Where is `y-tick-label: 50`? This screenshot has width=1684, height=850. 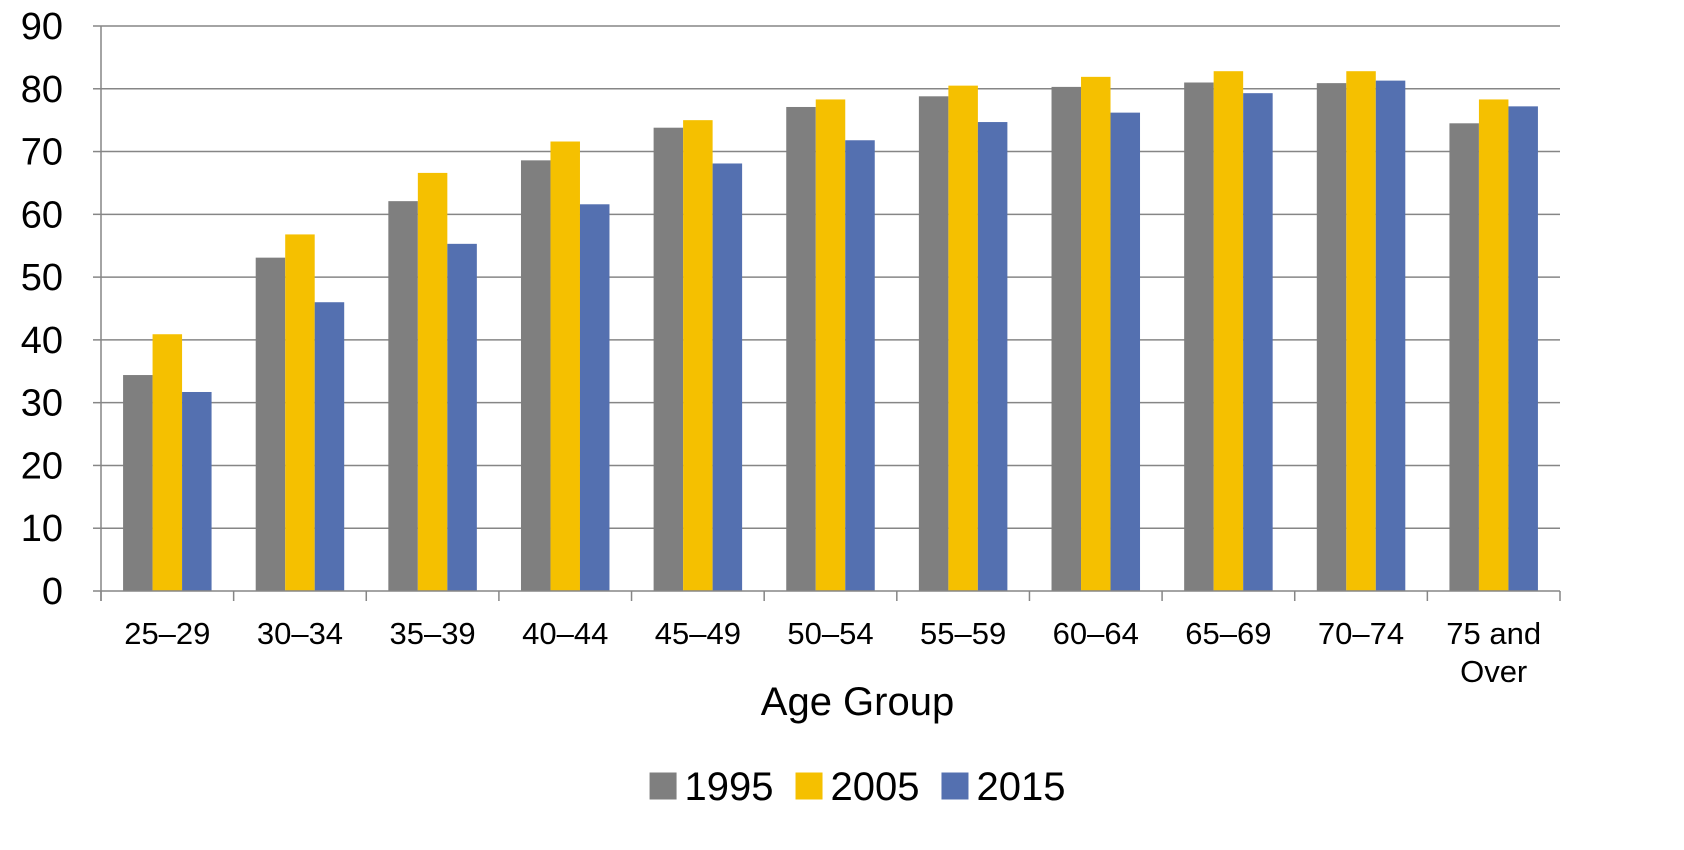
y-tick-label: 50 is located at coordinates (42, 278).